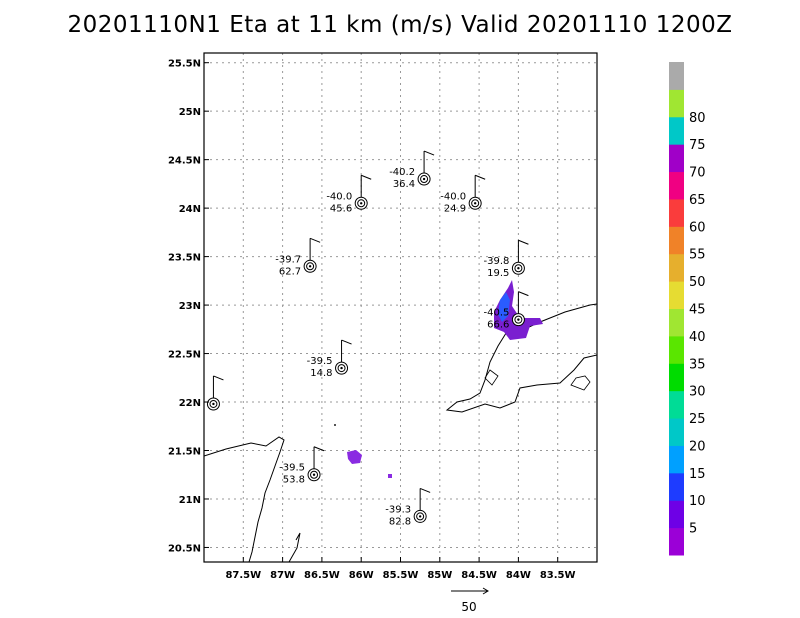 This screenshot has width=800, height=618. I want to click on colorbar-label: 65, so click(697, 200).